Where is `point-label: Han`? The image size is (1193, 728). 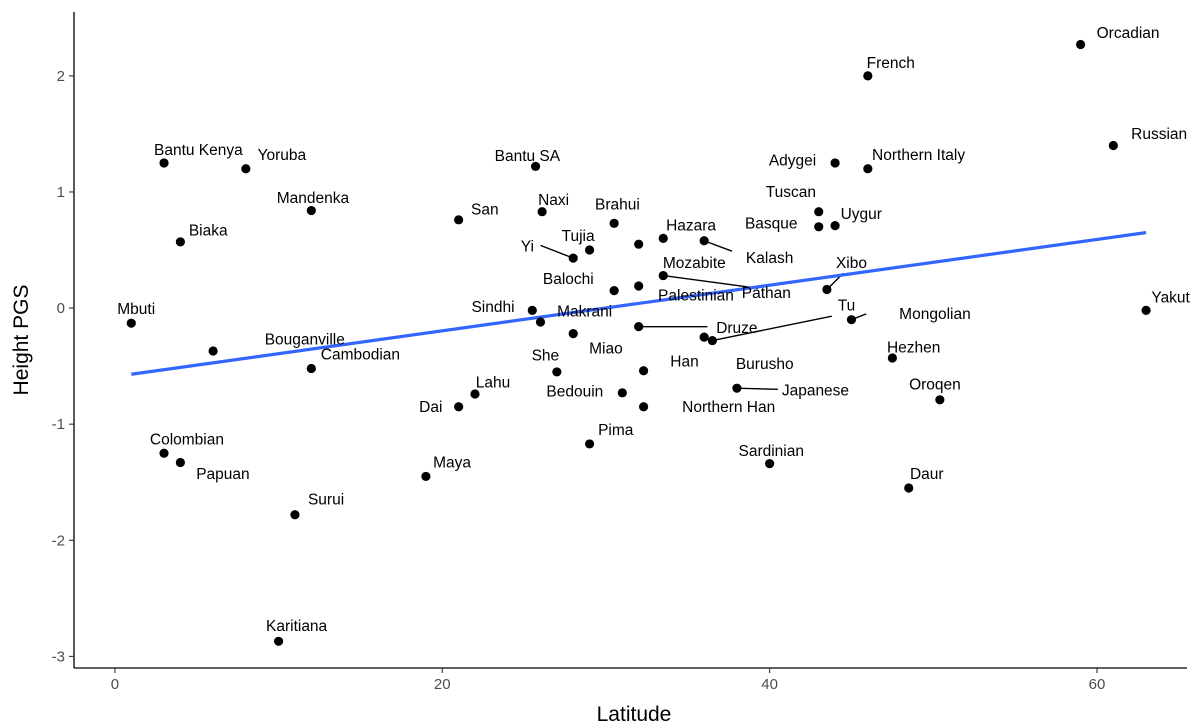
point-label: Han is located at coordinates (684, 361).